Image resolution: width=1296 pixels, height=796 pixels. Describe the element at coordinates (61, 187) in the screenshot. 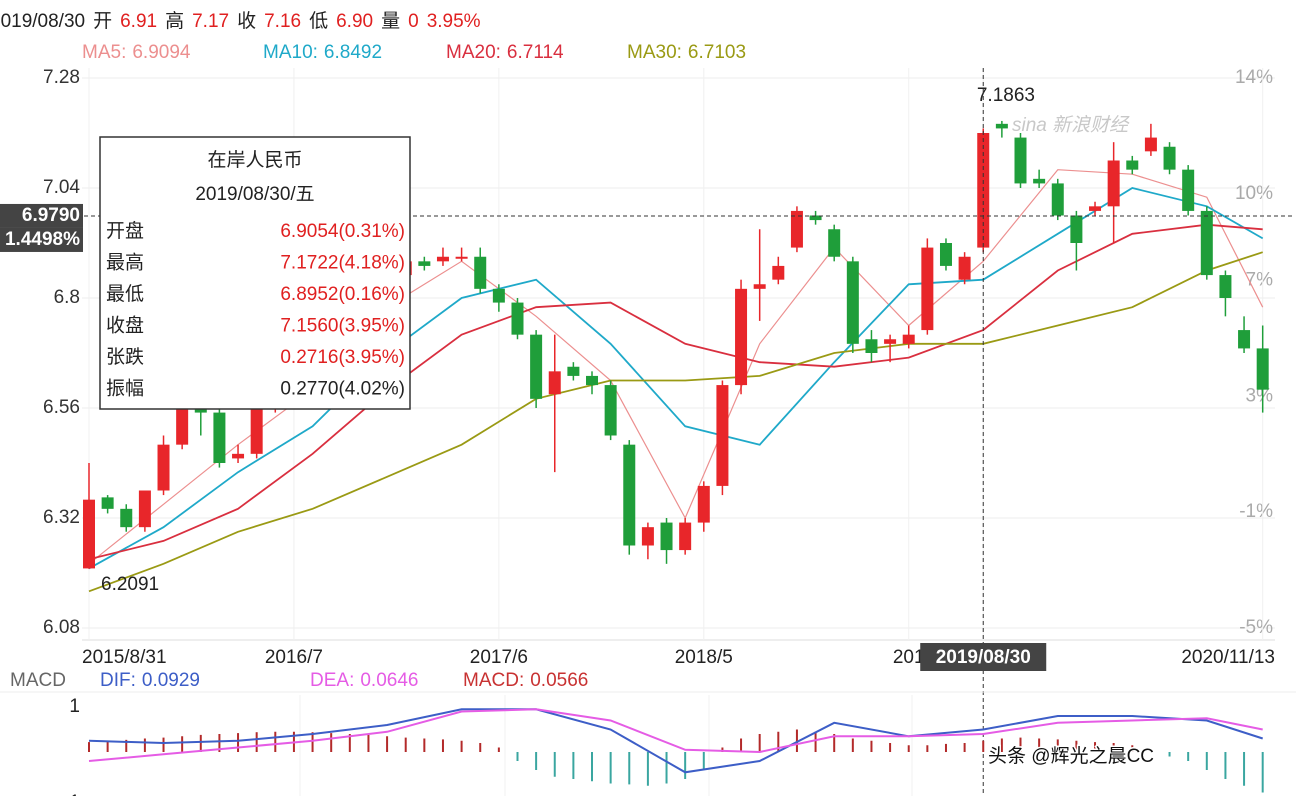

I see `y-tick-label: 7.04` at that location.